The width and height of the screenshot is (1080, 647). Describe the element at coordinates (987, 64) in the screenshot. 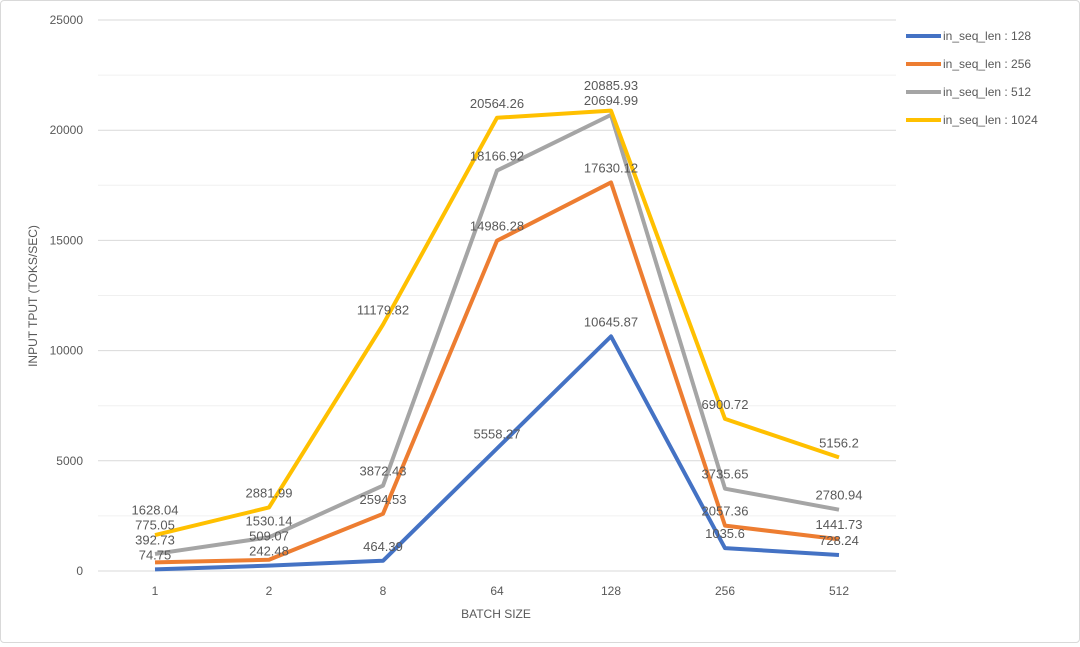

I see `legend-entry: in_seq_len : 256` at that location.